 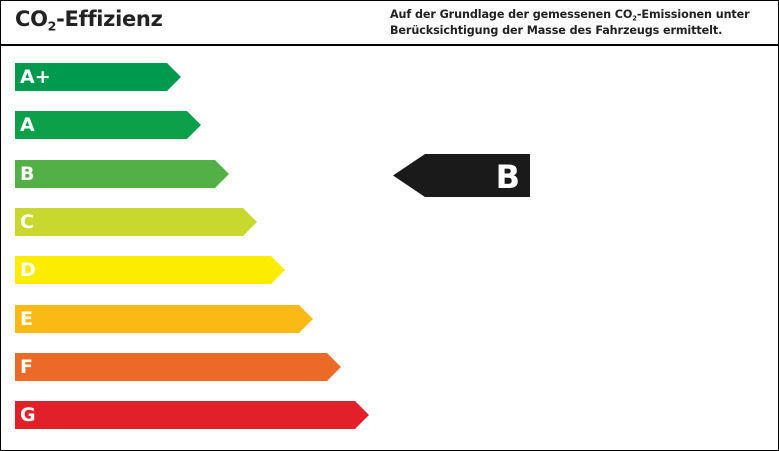 I want to click on class-label-c: C, so click(x=27, y=222).